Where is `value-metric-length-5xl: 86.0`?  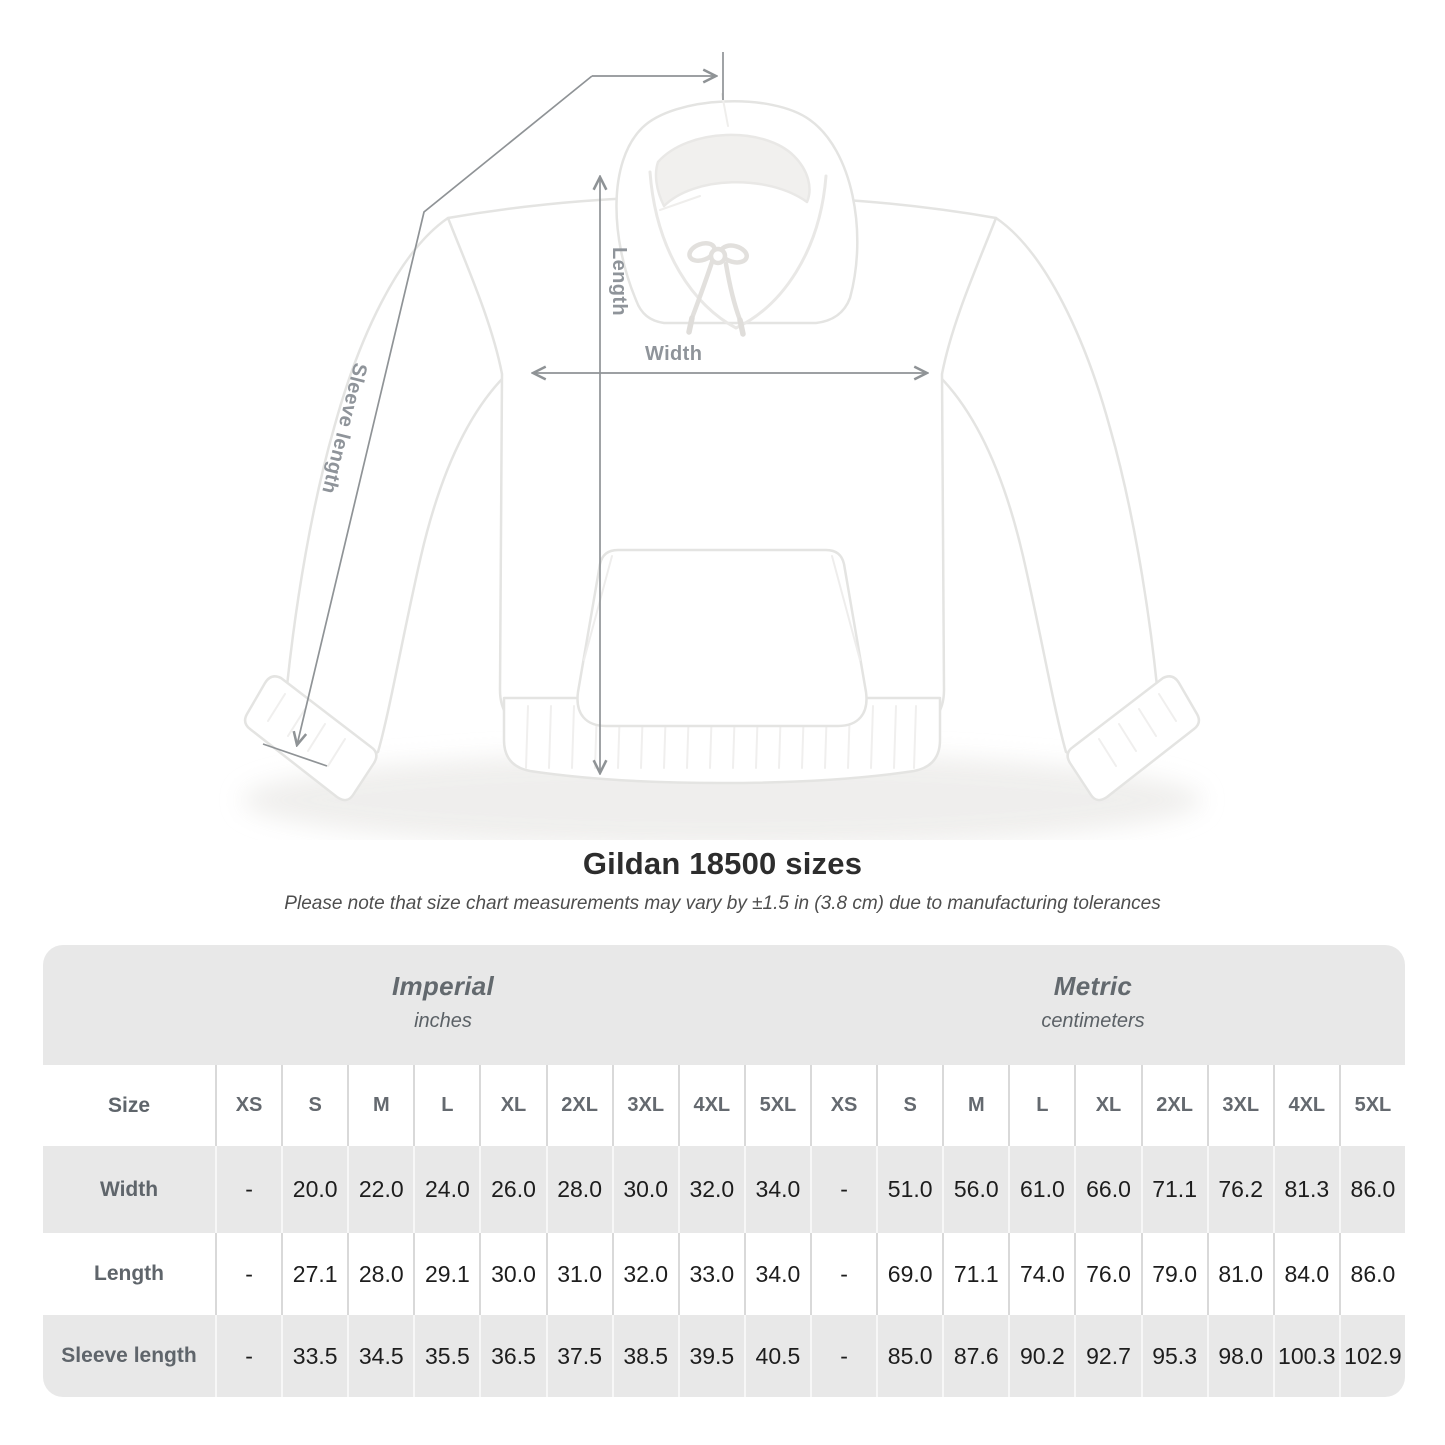
value-metric-length-5xl: 86.0 is located at coordinates (1371, 1274).